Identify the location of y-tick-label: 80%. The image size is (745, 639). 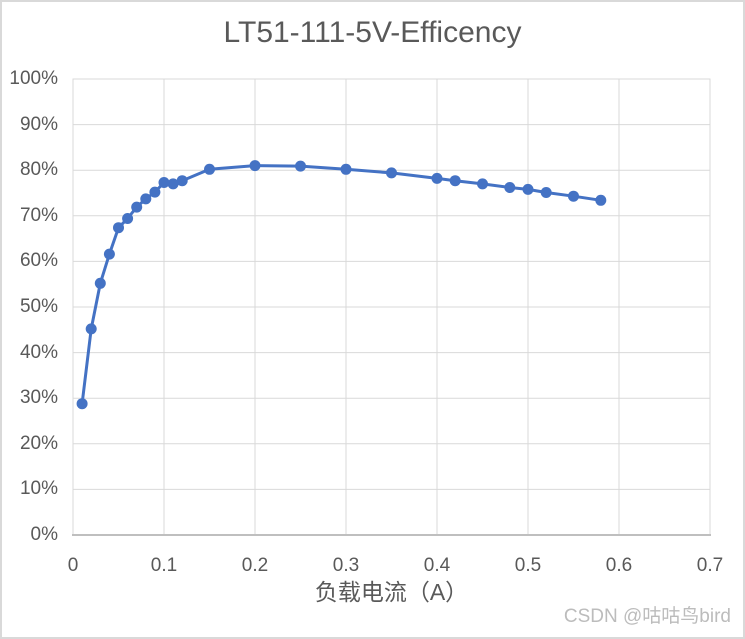
(38, 170).